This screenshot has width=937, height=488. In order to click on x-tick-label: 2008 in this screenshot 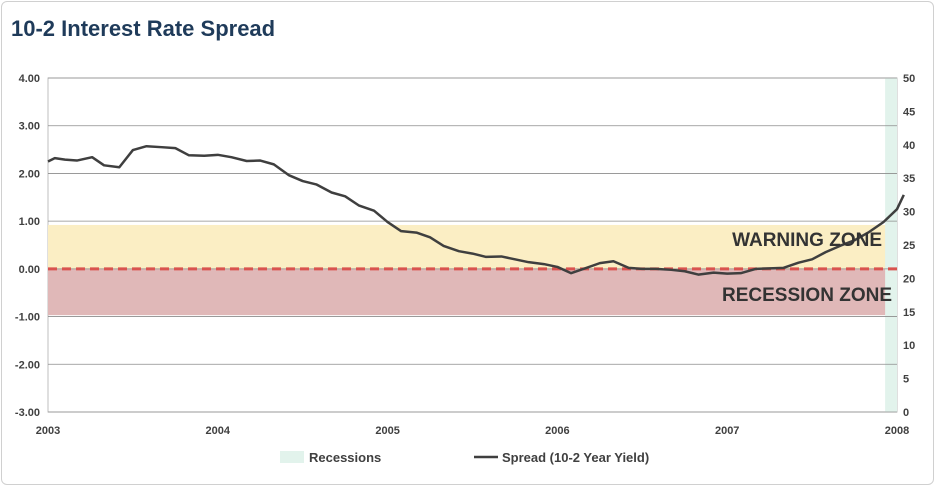, I will do `click(897, 431)`.